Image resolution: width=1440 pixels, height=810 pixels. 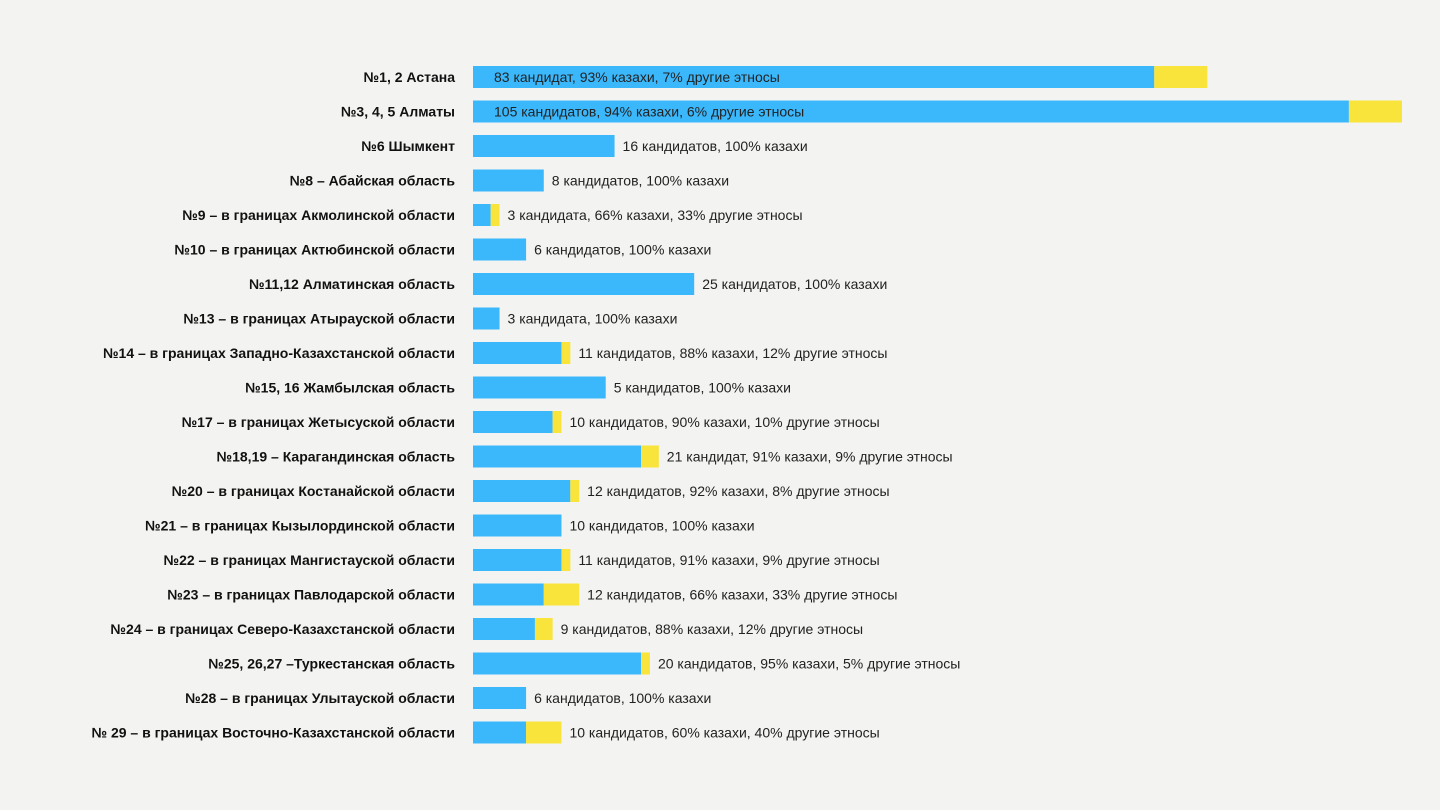 What do you see at coordinates (350, 388) in the screenshot?
I see `category-label: №15, 16 Жамбылская область` at bounding box center [350, 388].